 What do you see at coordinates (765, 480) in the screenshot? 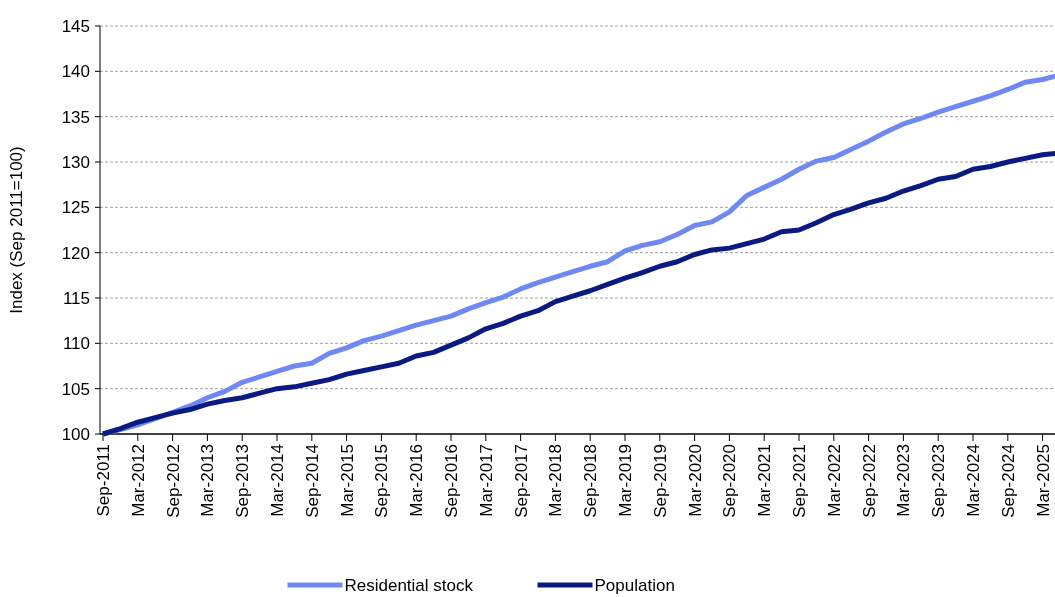
I see `x-tick-label: Mar-2021` at bounding box center [765, 480].